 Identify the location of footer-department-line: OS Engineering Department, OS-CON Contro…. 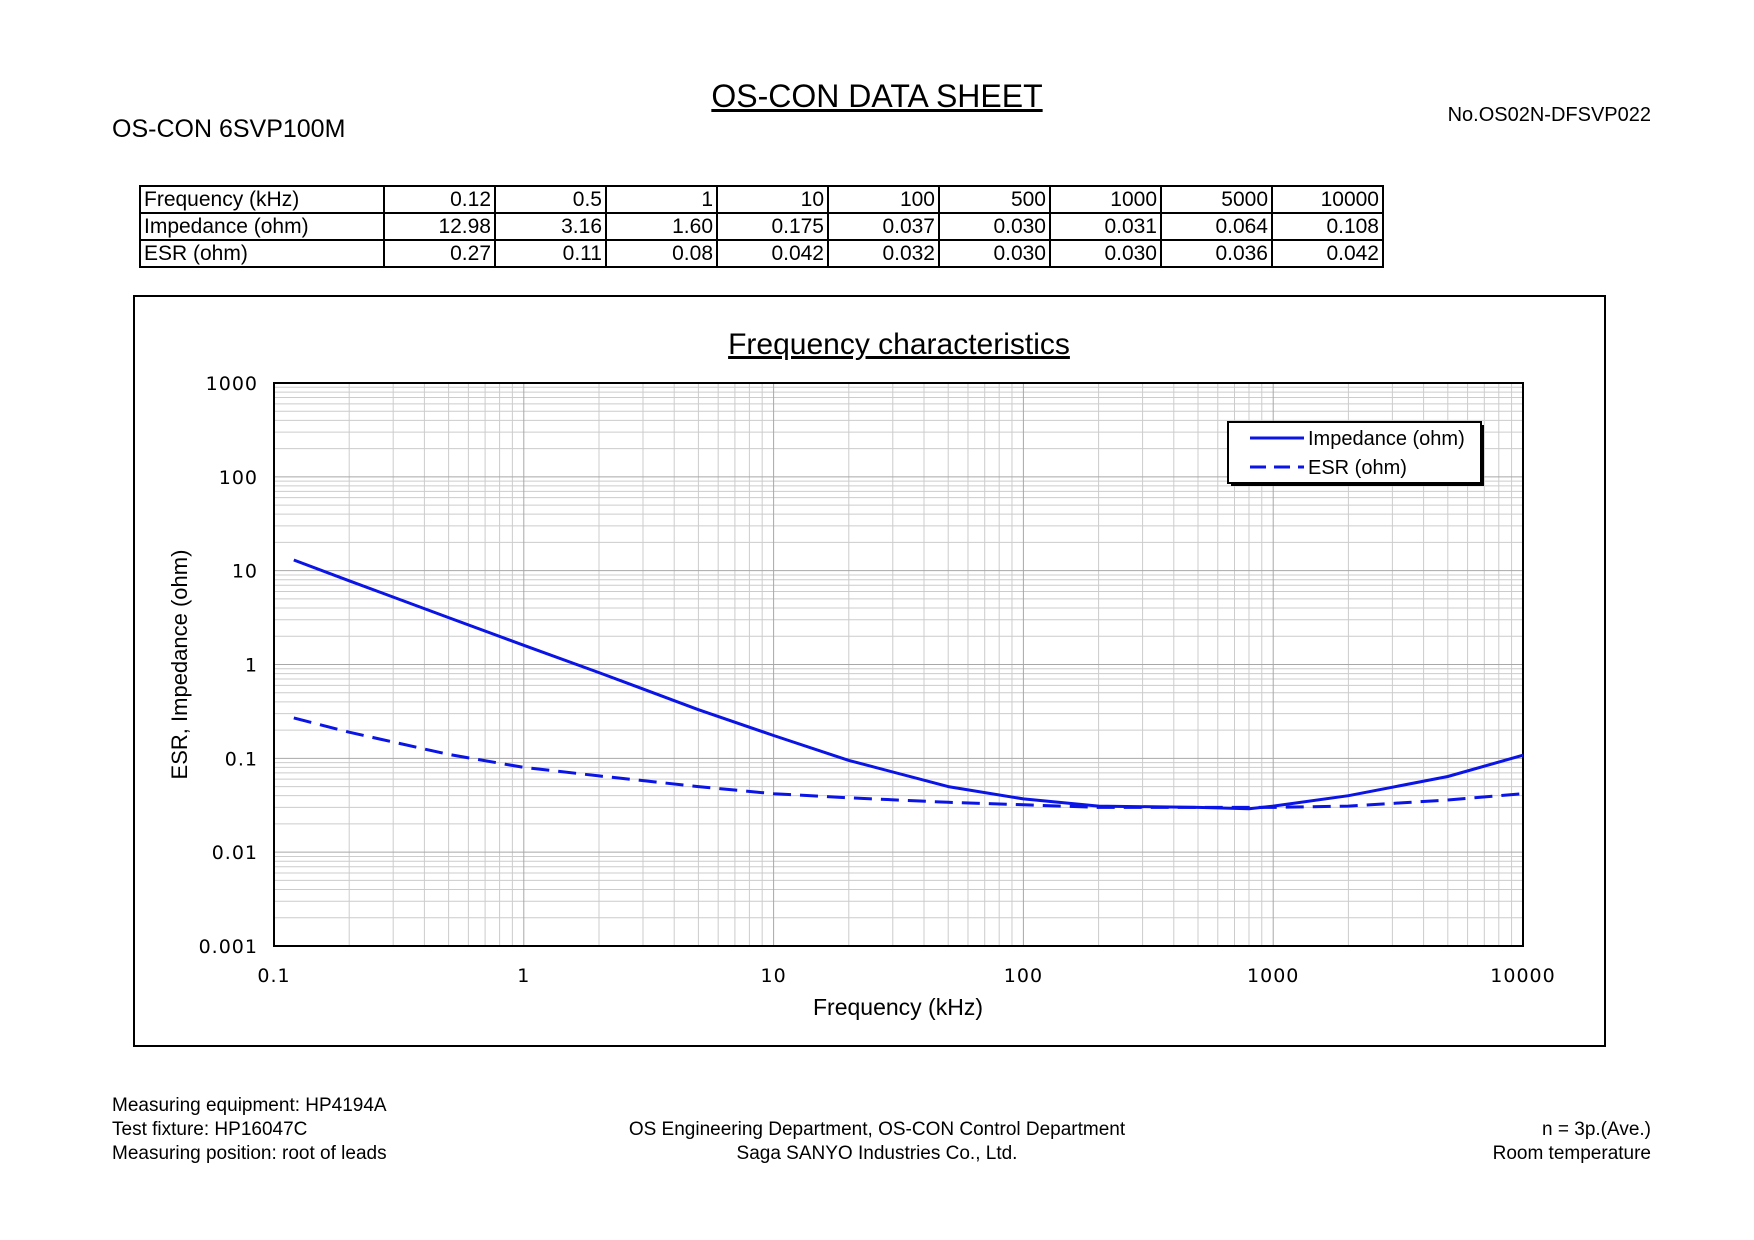
(877, 1129).